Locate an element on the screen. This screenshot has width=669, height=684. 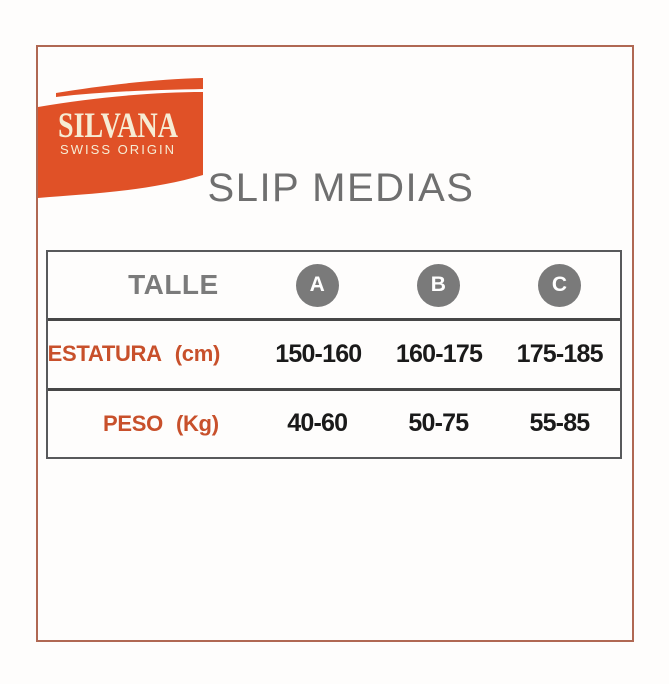
estatura-value-b: 160-175 is located at coordinates (439, 353).